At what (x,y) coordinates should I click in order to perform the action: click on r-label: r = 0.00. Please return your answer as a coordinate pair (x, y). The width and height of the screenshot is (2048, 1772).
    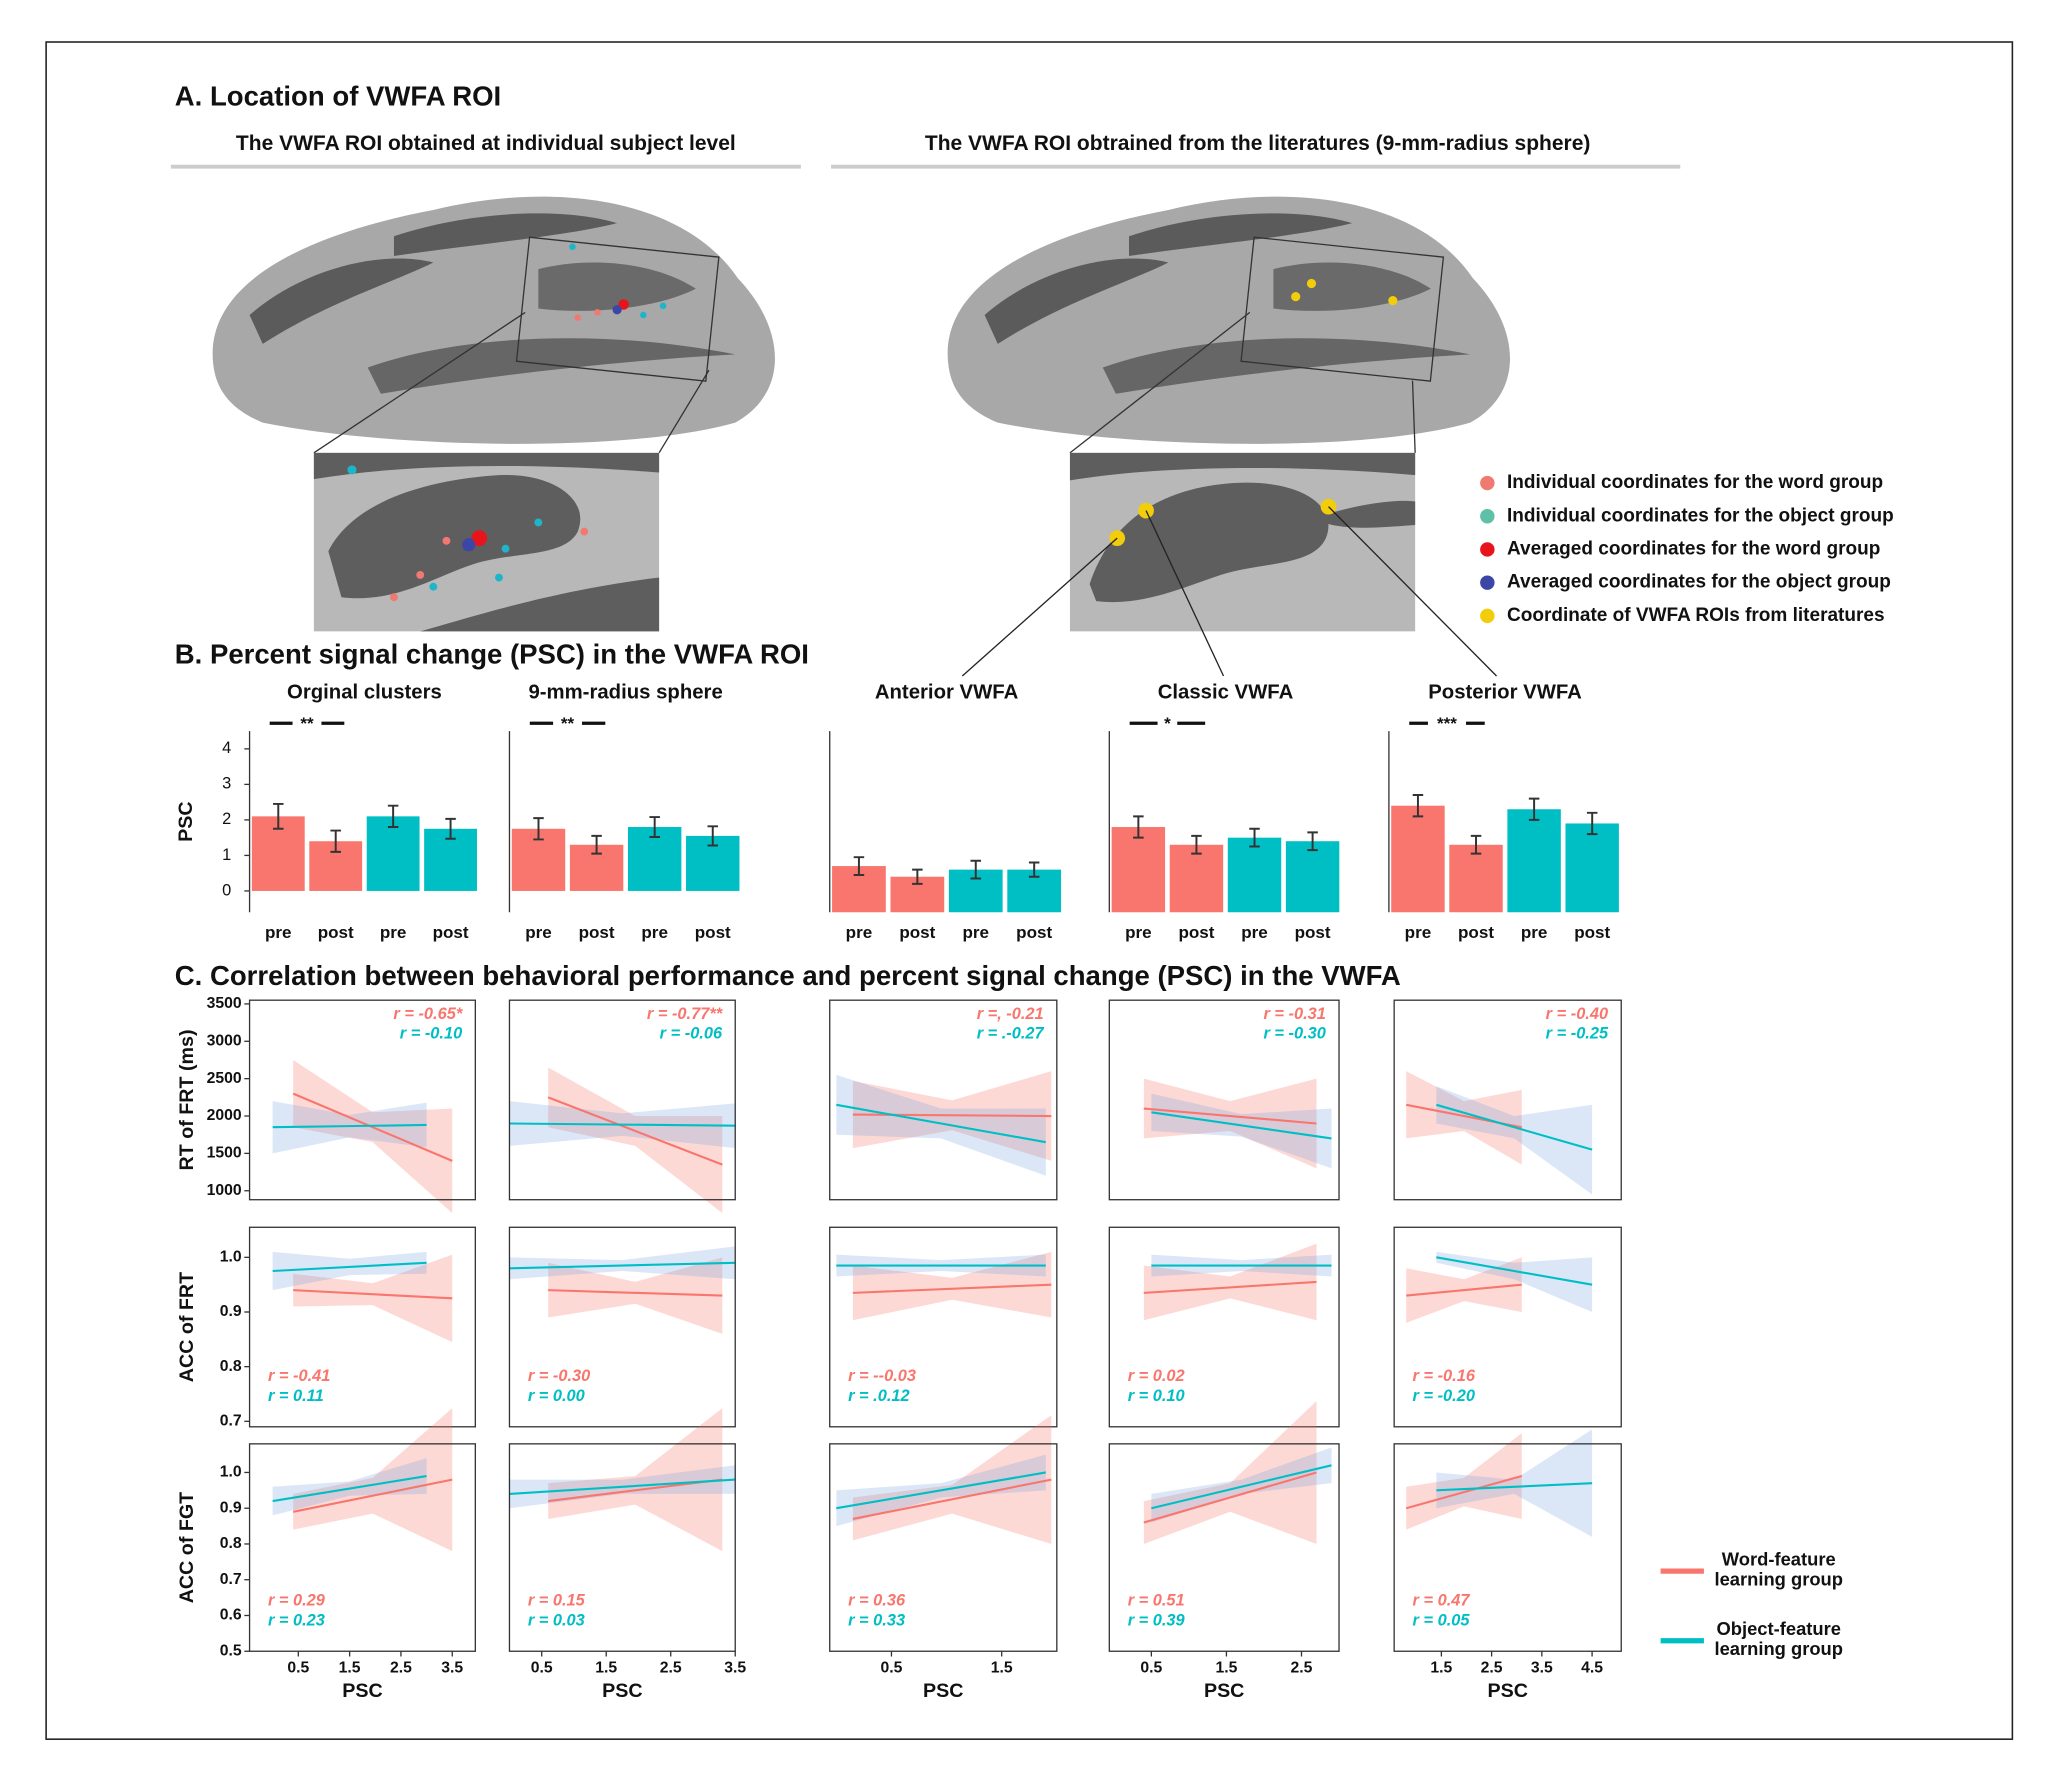
    Looking at the image, I should click on (556, 1396).